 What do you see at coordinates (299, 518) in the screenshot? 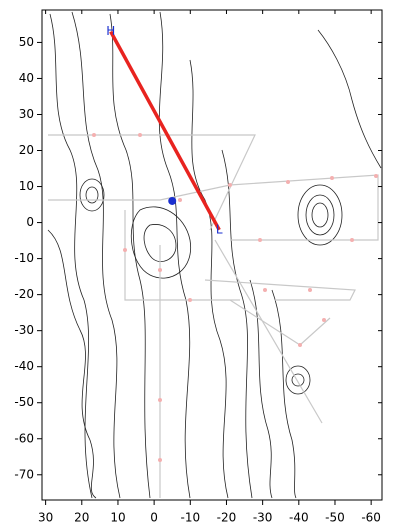
I see `x-tick-label: -40` at bounding box center [299, 518].